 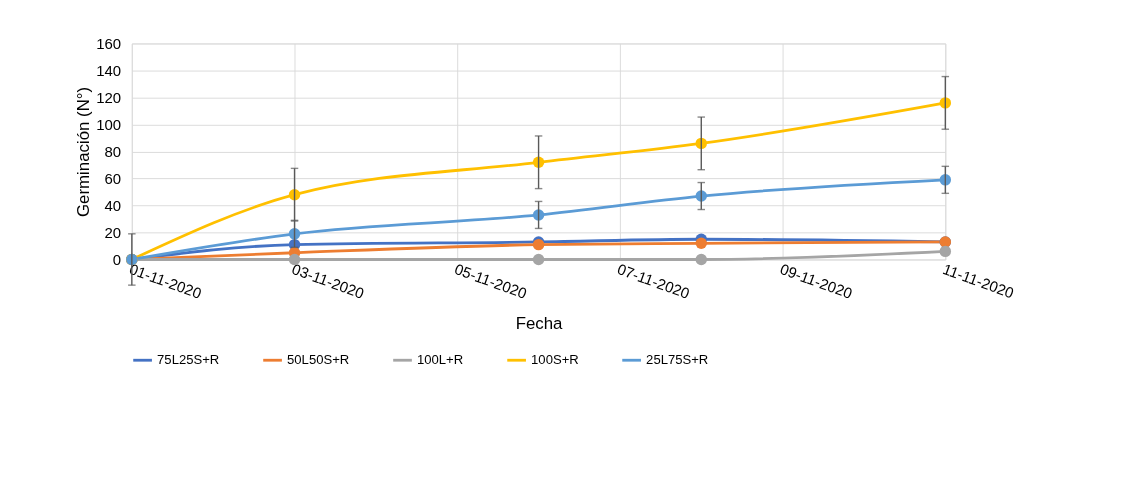 What do you see at coordinates (109, 43) in the screenshot?
I see `y-tick-label: 160` at bounding box center [109, 43].